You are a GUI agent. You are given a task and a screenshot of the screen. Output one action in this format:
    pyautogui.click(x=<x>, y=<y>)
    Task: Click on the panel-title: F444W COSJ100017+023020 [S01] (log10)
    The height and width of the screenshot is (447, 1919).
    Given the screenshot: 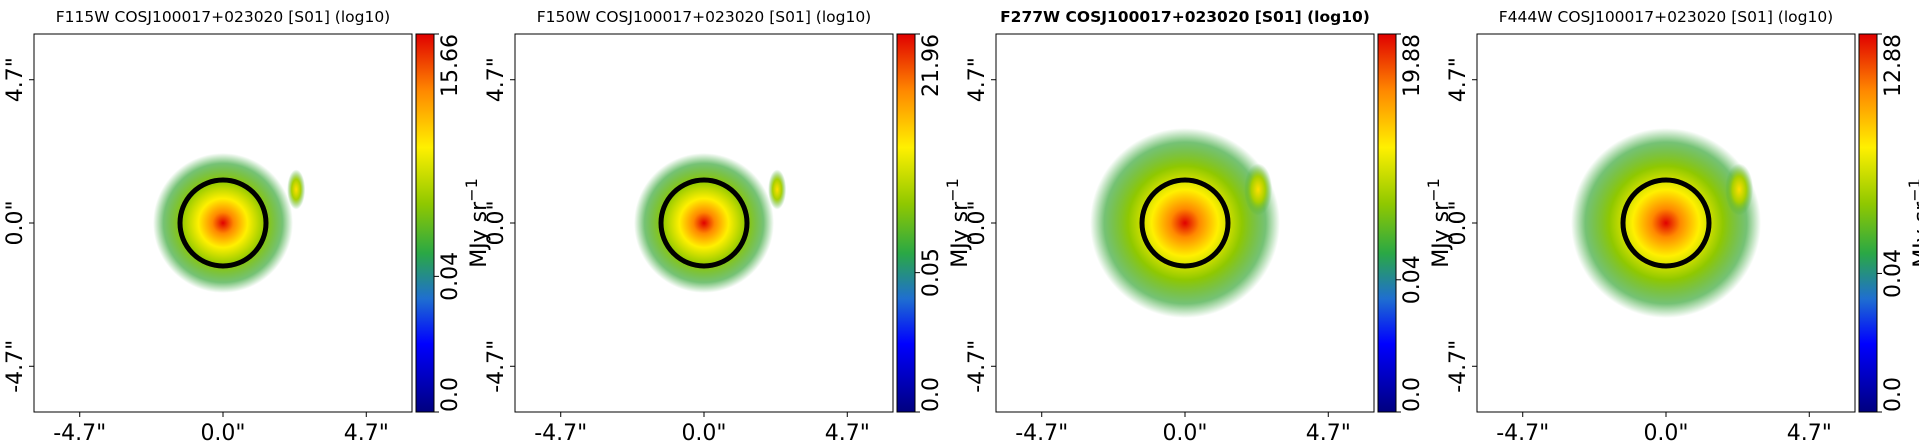 What is the action you would take?
    pyautogui.click(x=1666, y=17)
    